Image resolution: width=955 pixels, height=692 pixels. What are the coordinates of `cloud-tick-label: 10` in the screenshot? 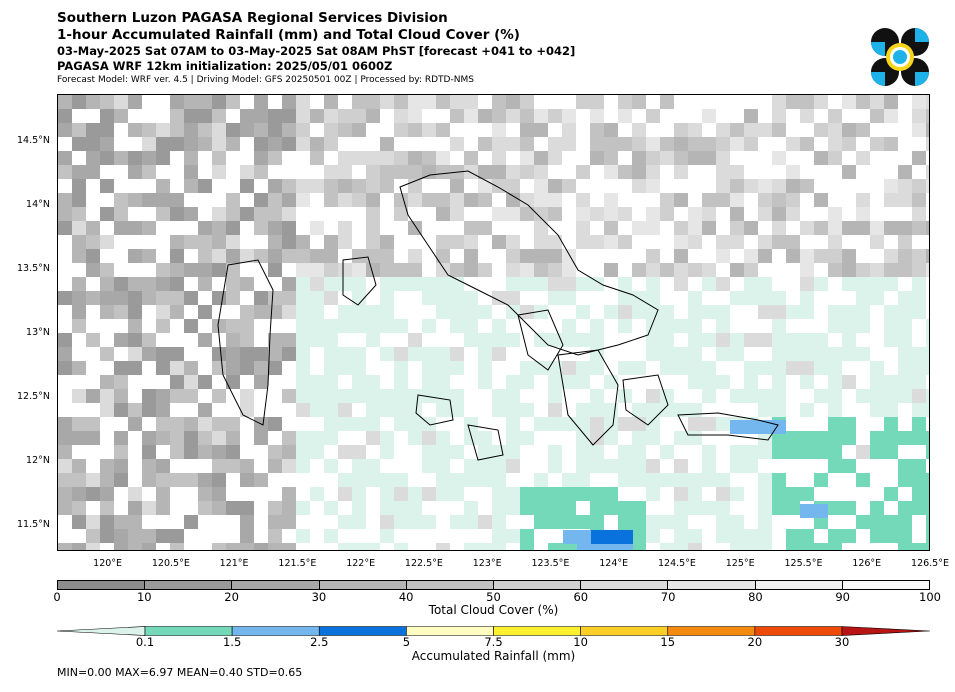 It's located at (144, 597).